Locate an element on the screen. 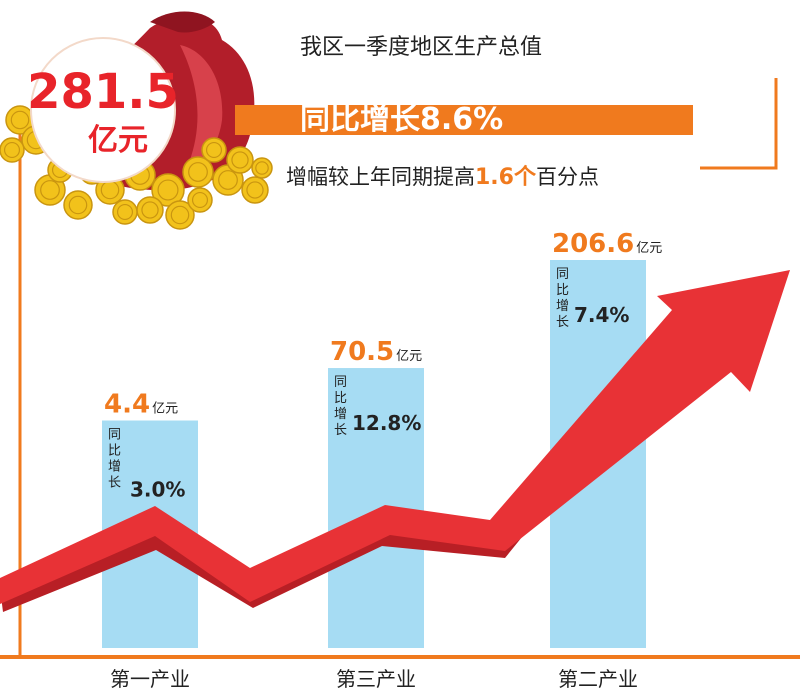 This screenshot has height=698, width=800. category-label: 第一产业 is located at coordinates (150, 679).